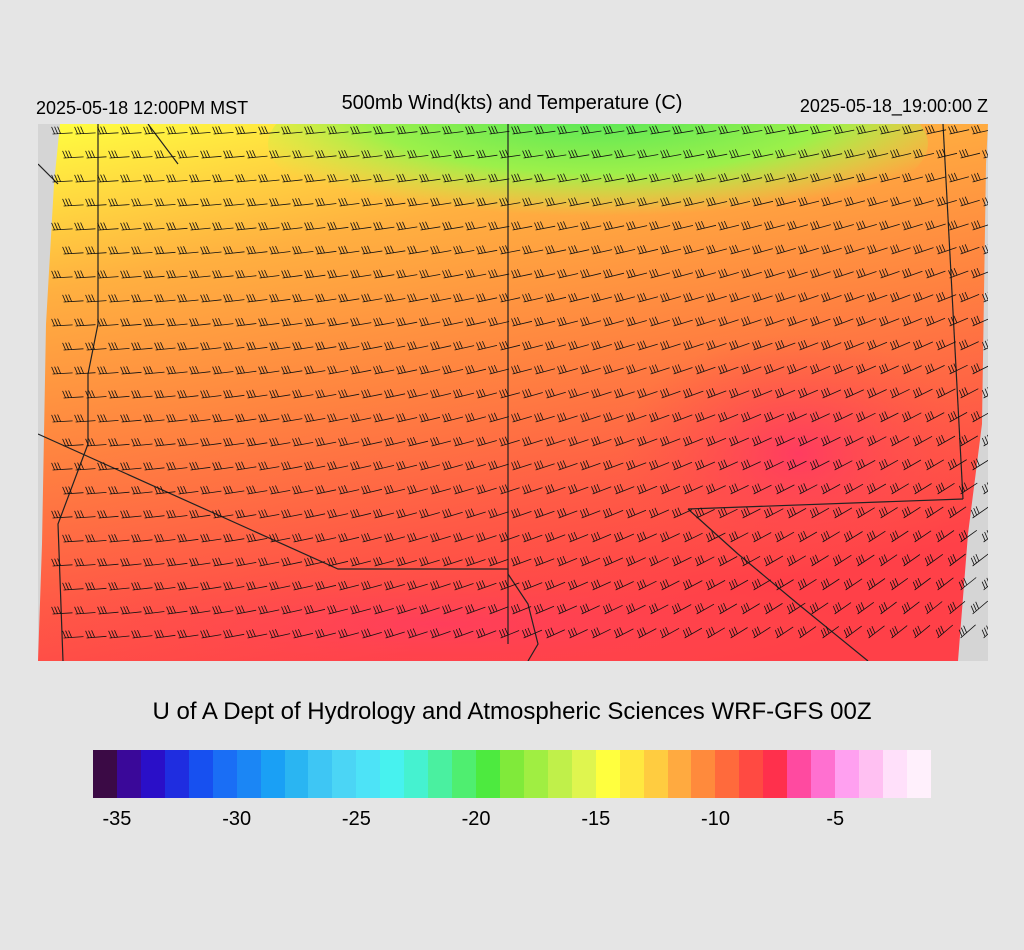  I want to click on colorbar-tick-label: -5, so click(835, 819).